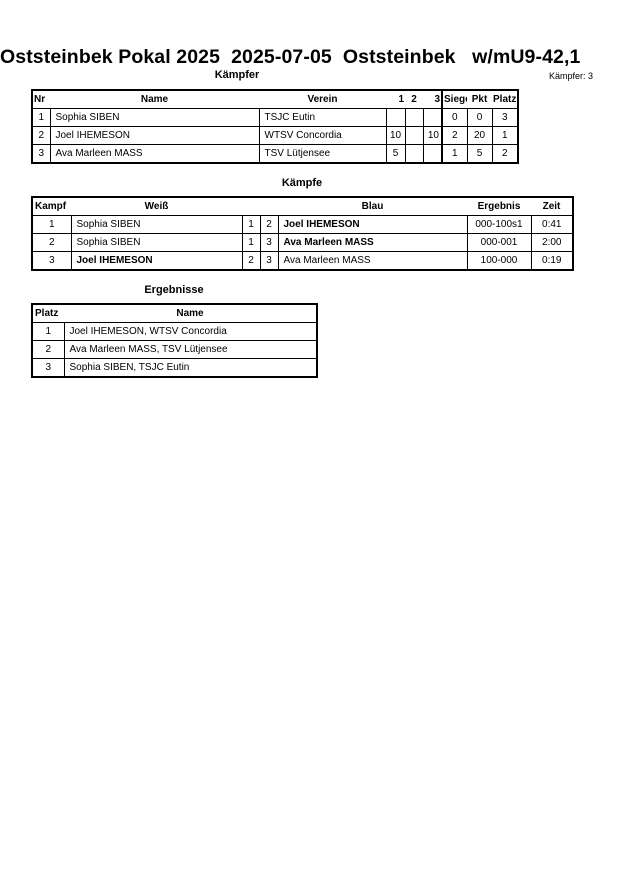 The height and width of the screenshot is (891, 630). Describe the element at coordinates (251, 261) in the screenshot. I see `cell-white-nr: 2` at that location.